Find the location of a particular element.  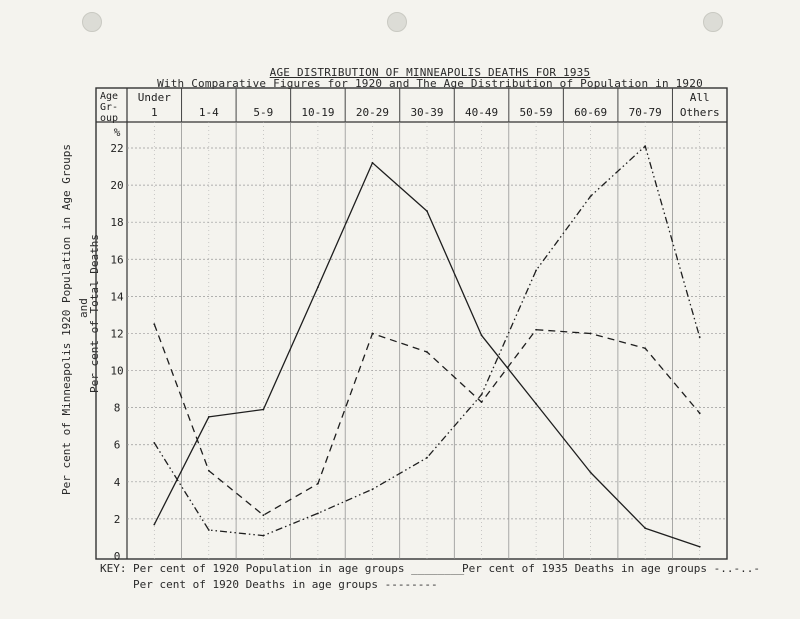

category-label: 70-79 is located at coordinates (645, 112).